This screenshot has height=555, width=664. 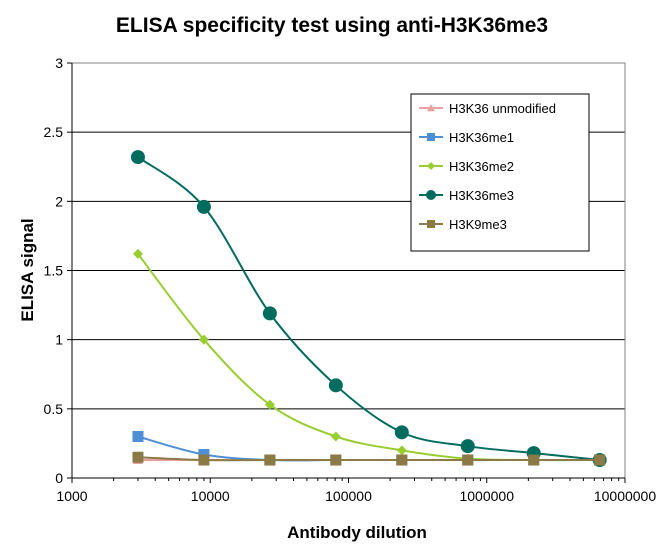 I want to click on y-tick-label: 1.5, so click(x=54, y=271).